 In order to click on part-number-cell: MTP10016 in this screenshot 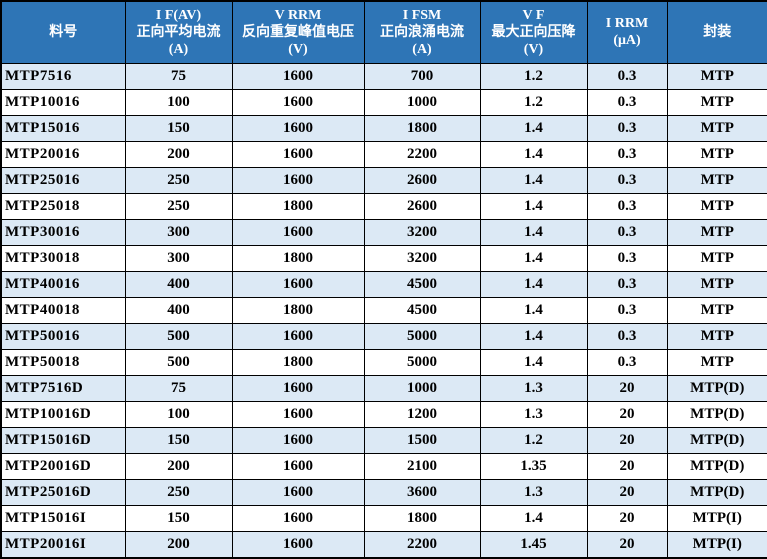, I will do `click(63, 102)`.